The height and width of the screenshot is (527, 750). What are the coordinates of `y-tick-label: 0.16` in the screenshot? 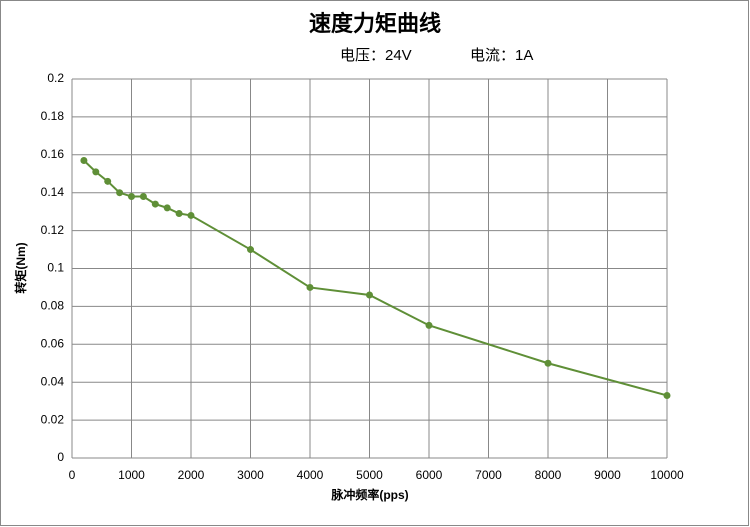 It's located at (53, 154).